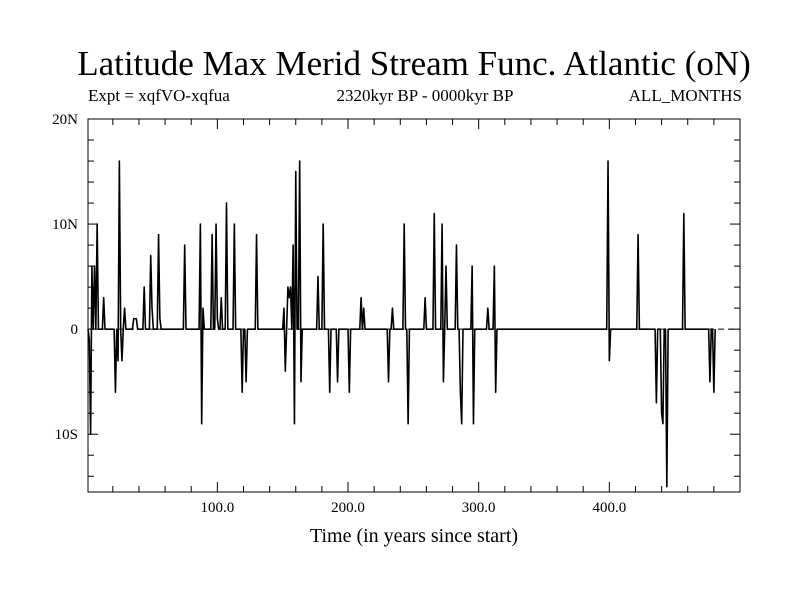 This screenshot has height=600, width=800. Describe the element at coordinates (65, 225) in the screenshot. I see `y-tick-label: 10N` at that location.